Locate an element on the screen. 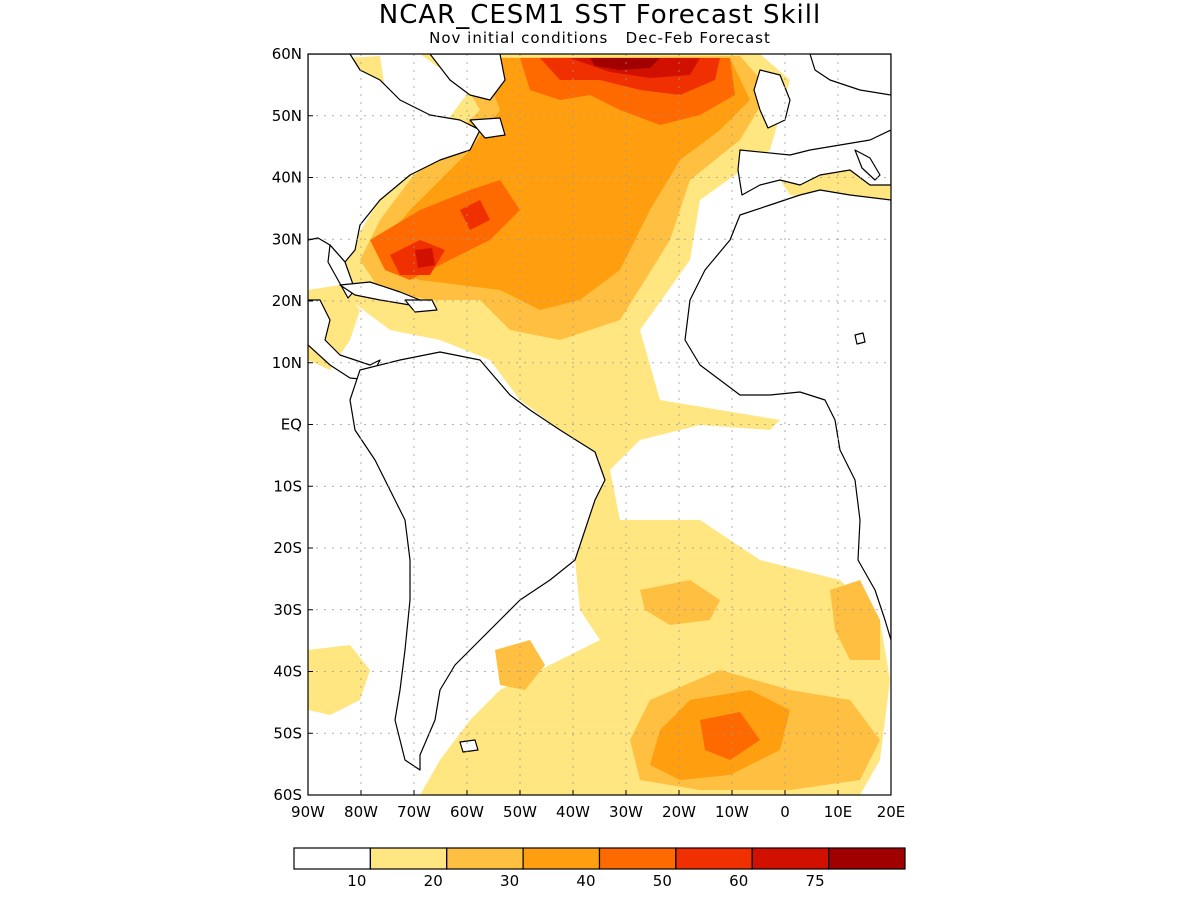 The width and height of the screenshot is (1200, 900). latitude-axis: 60N 50N 40N 30N 20N 10N EQ 10S 20S 30S 40S 50S 60S is located at coordinates (292, 424).